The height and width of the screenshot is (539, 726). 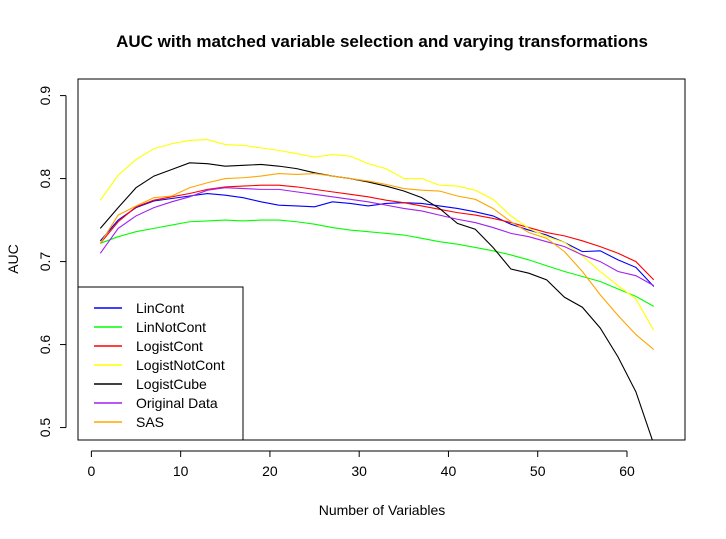 What do you see at coordinates (169, 346) in the screenshot?
I see `legend-label: LogistCont` at bounding box center [169, 346].